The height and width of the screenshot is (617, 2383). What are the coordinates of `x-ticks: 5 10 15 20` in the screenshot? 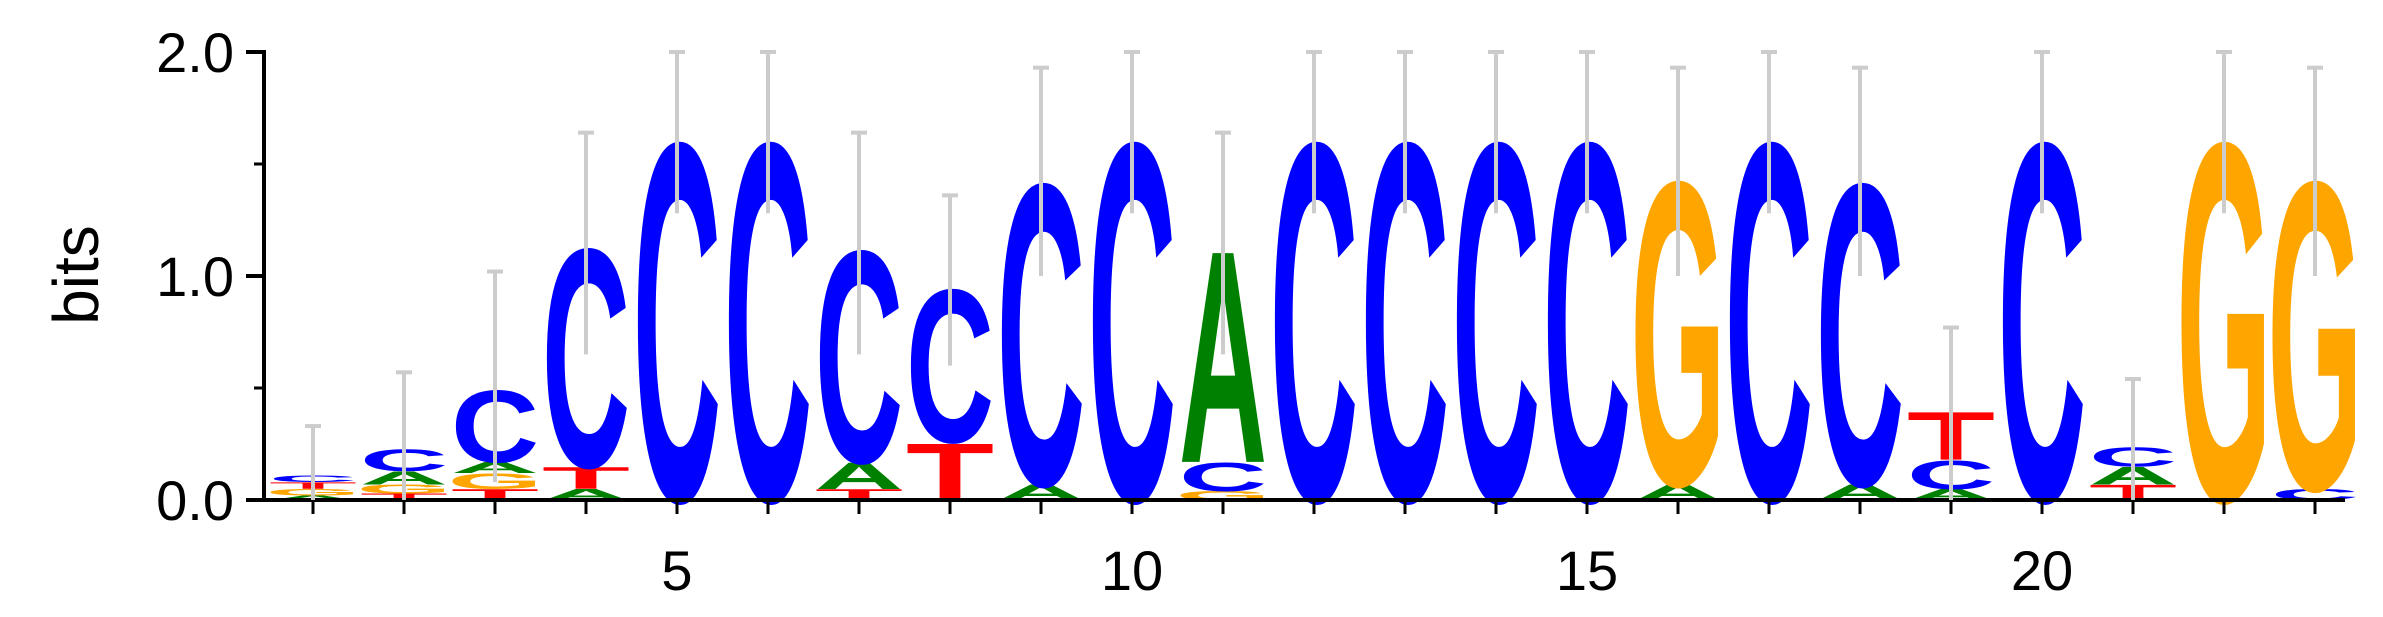 It's located at (1314, 551).